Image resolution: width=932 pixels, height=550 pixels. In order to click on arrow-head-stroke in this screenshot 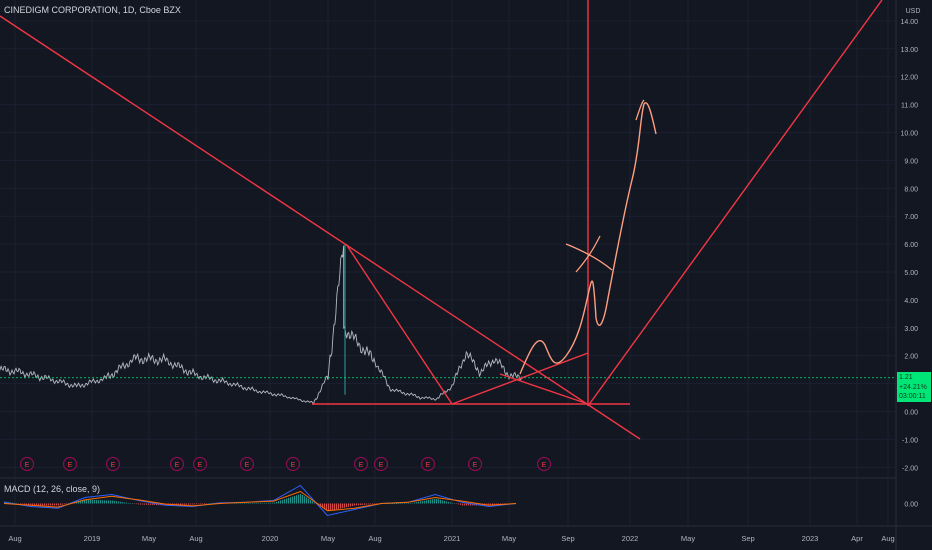, I will do `click(640, 110)`.